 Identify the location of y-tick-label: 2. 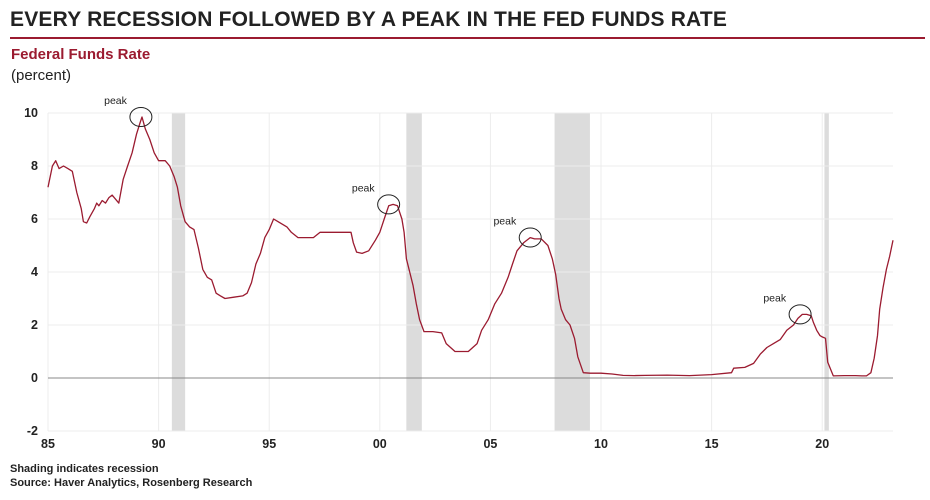
(34, 325).